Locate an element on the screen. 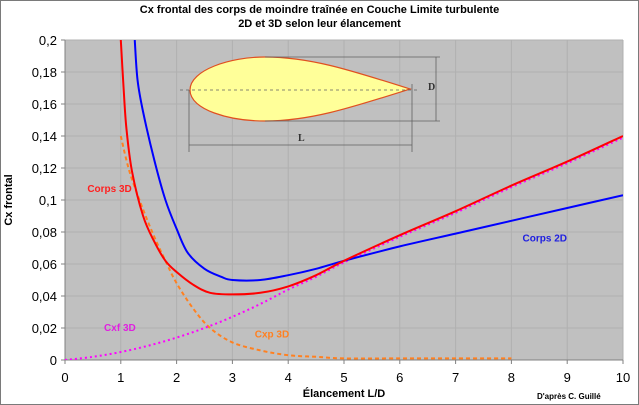 This screenshot has height=405, width=639. x-tick-label: 5 is located at coordinates (343, 377).